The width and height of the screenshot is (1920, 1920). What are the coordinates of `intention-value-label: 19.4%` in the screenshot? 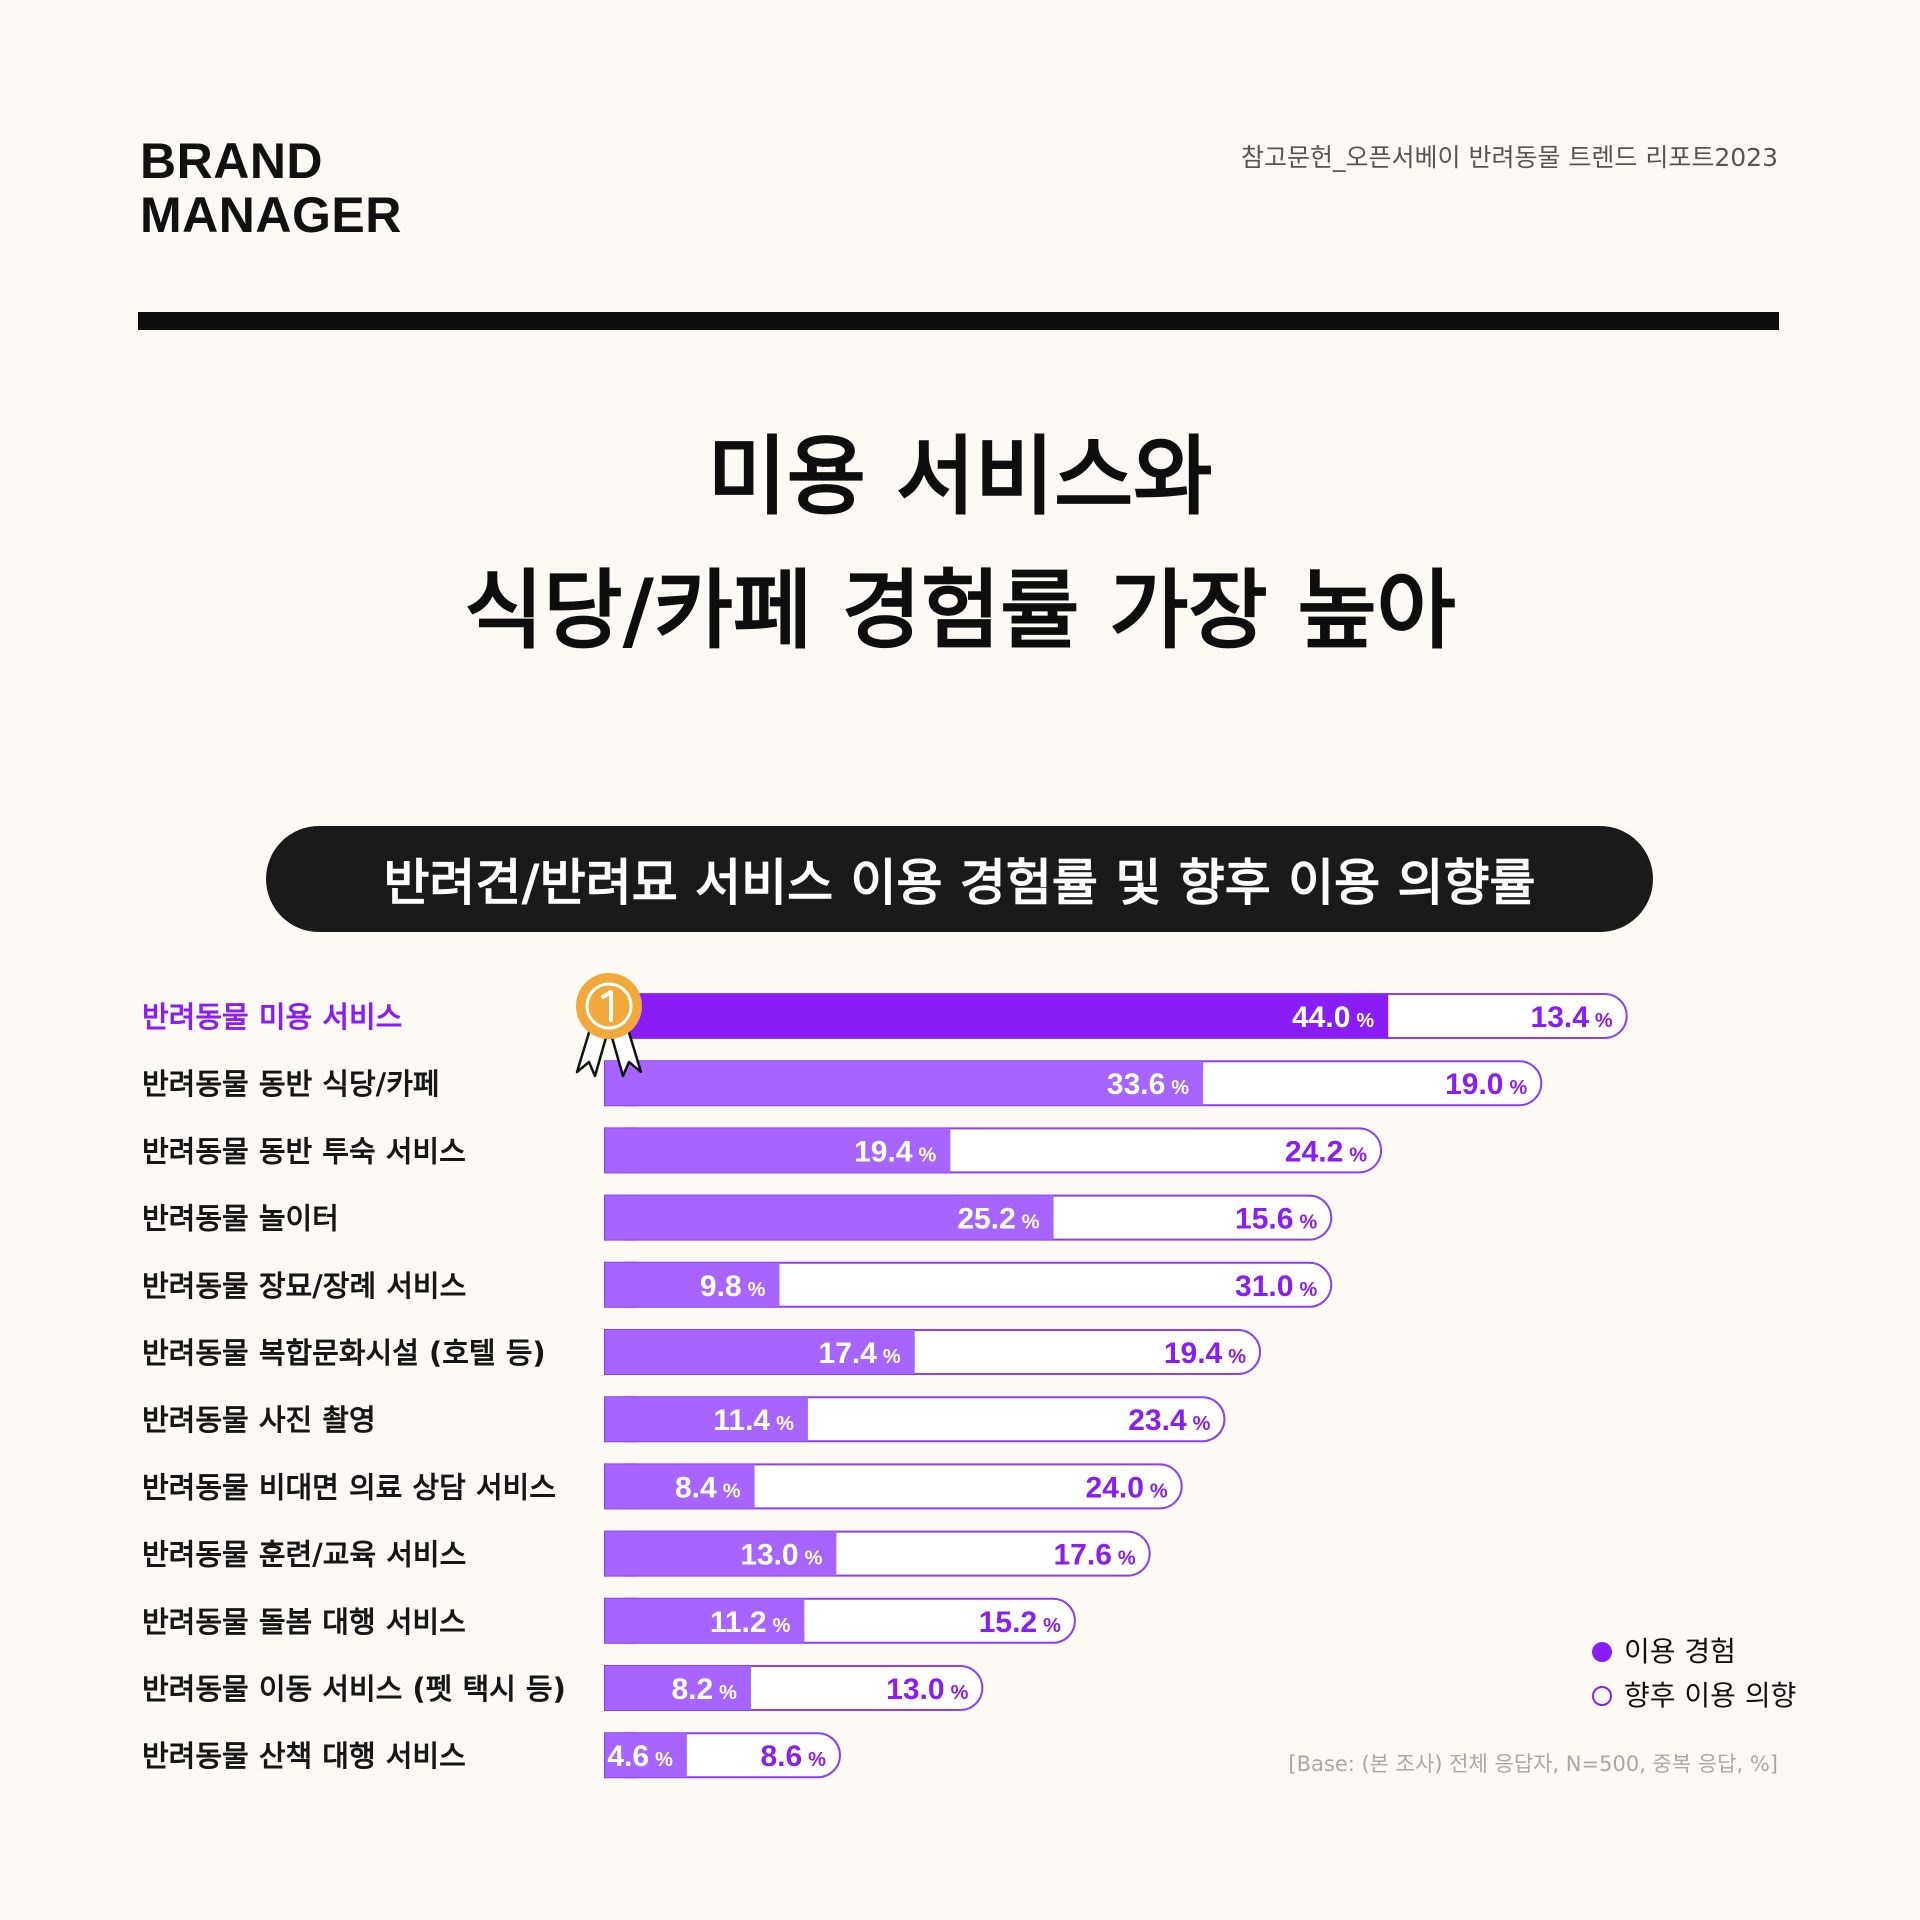 It's located at (1205, 1353).